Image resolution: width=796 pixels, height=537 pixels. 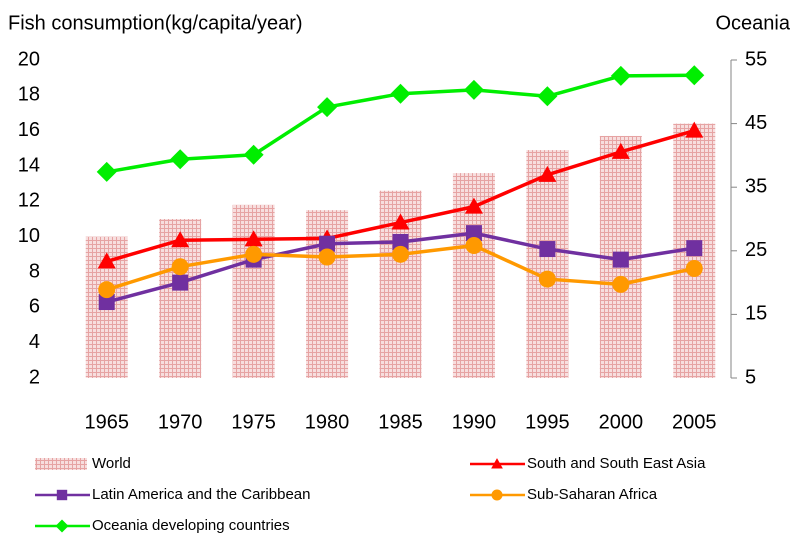 I want to click on legend-label: Latin America and the Caribbean, so click(x=201, y=494).